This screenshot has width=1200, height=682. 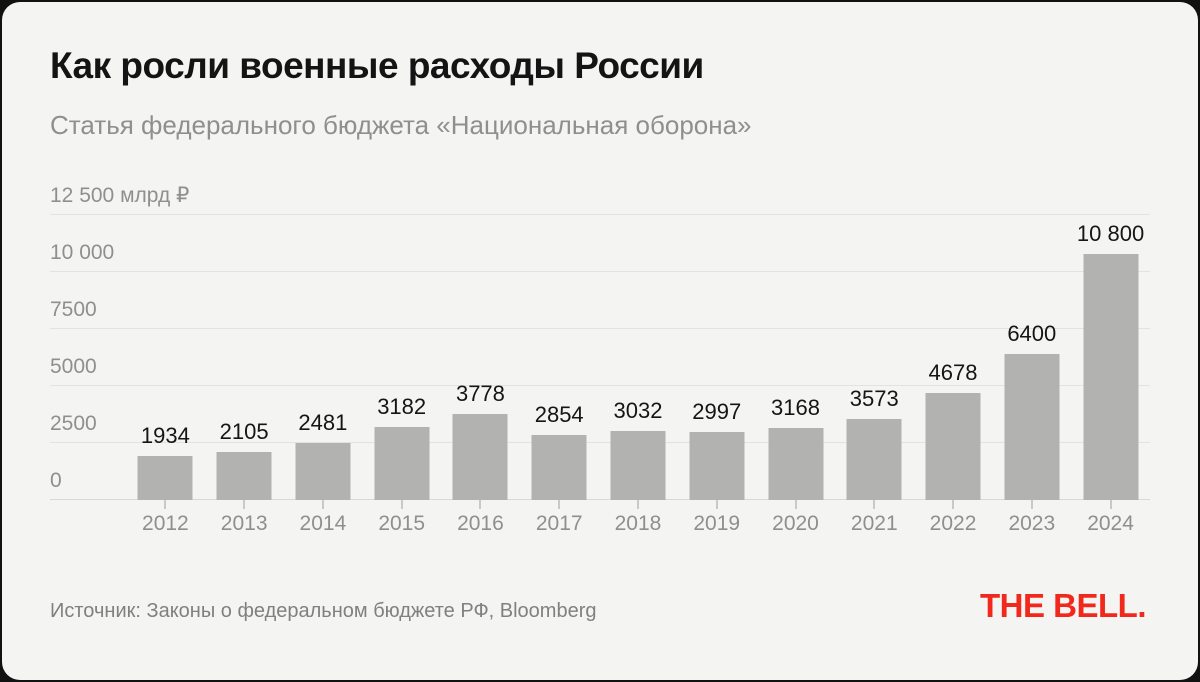 What do you see at coordinates (402, 523) in the screenshot?
I see `xtick-label-2015: 2015` at bounding box center [402, 523].